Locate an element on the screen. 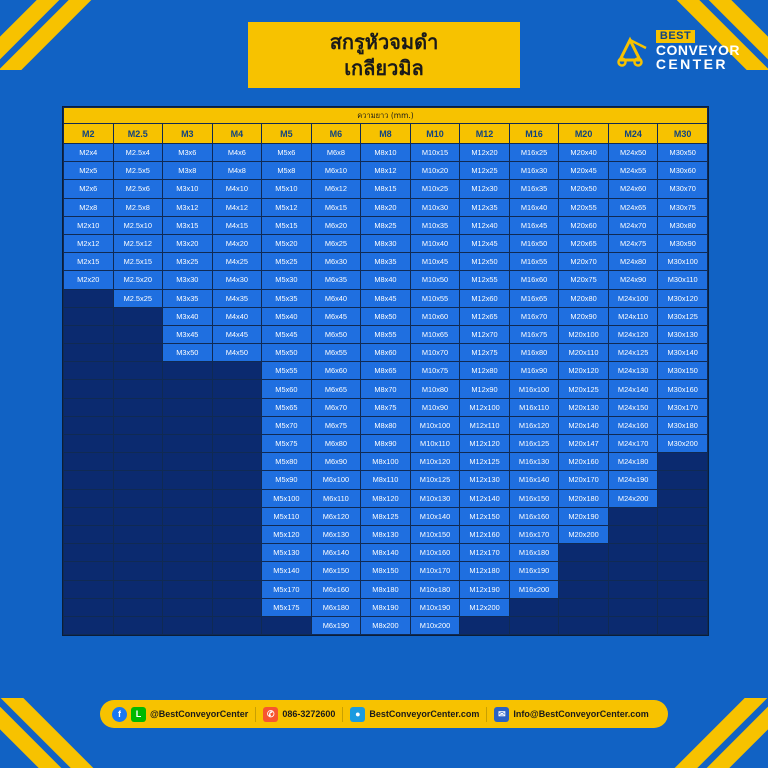 This screenshot has width=768, height=768. line-icon: L is located at coordinates (138, 714).